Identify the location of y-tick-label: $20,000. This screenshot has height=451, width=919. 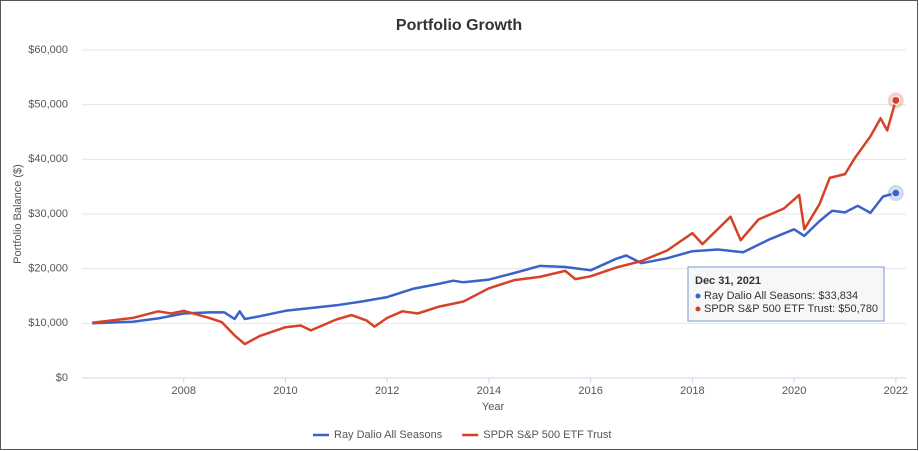
(48, 269).